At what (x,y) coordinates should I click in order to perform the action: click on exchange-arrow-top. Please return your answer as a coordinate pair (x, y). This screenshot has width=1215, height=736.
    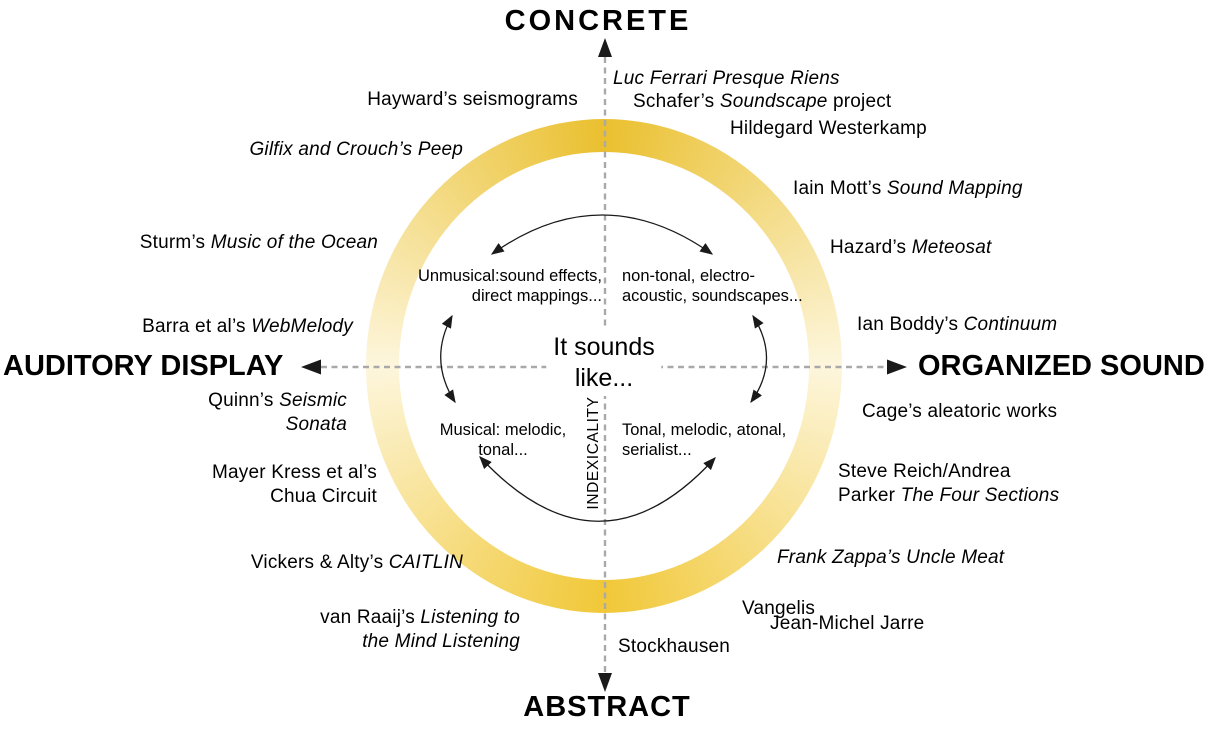
    Looking at the image, I should click on (602, 234).